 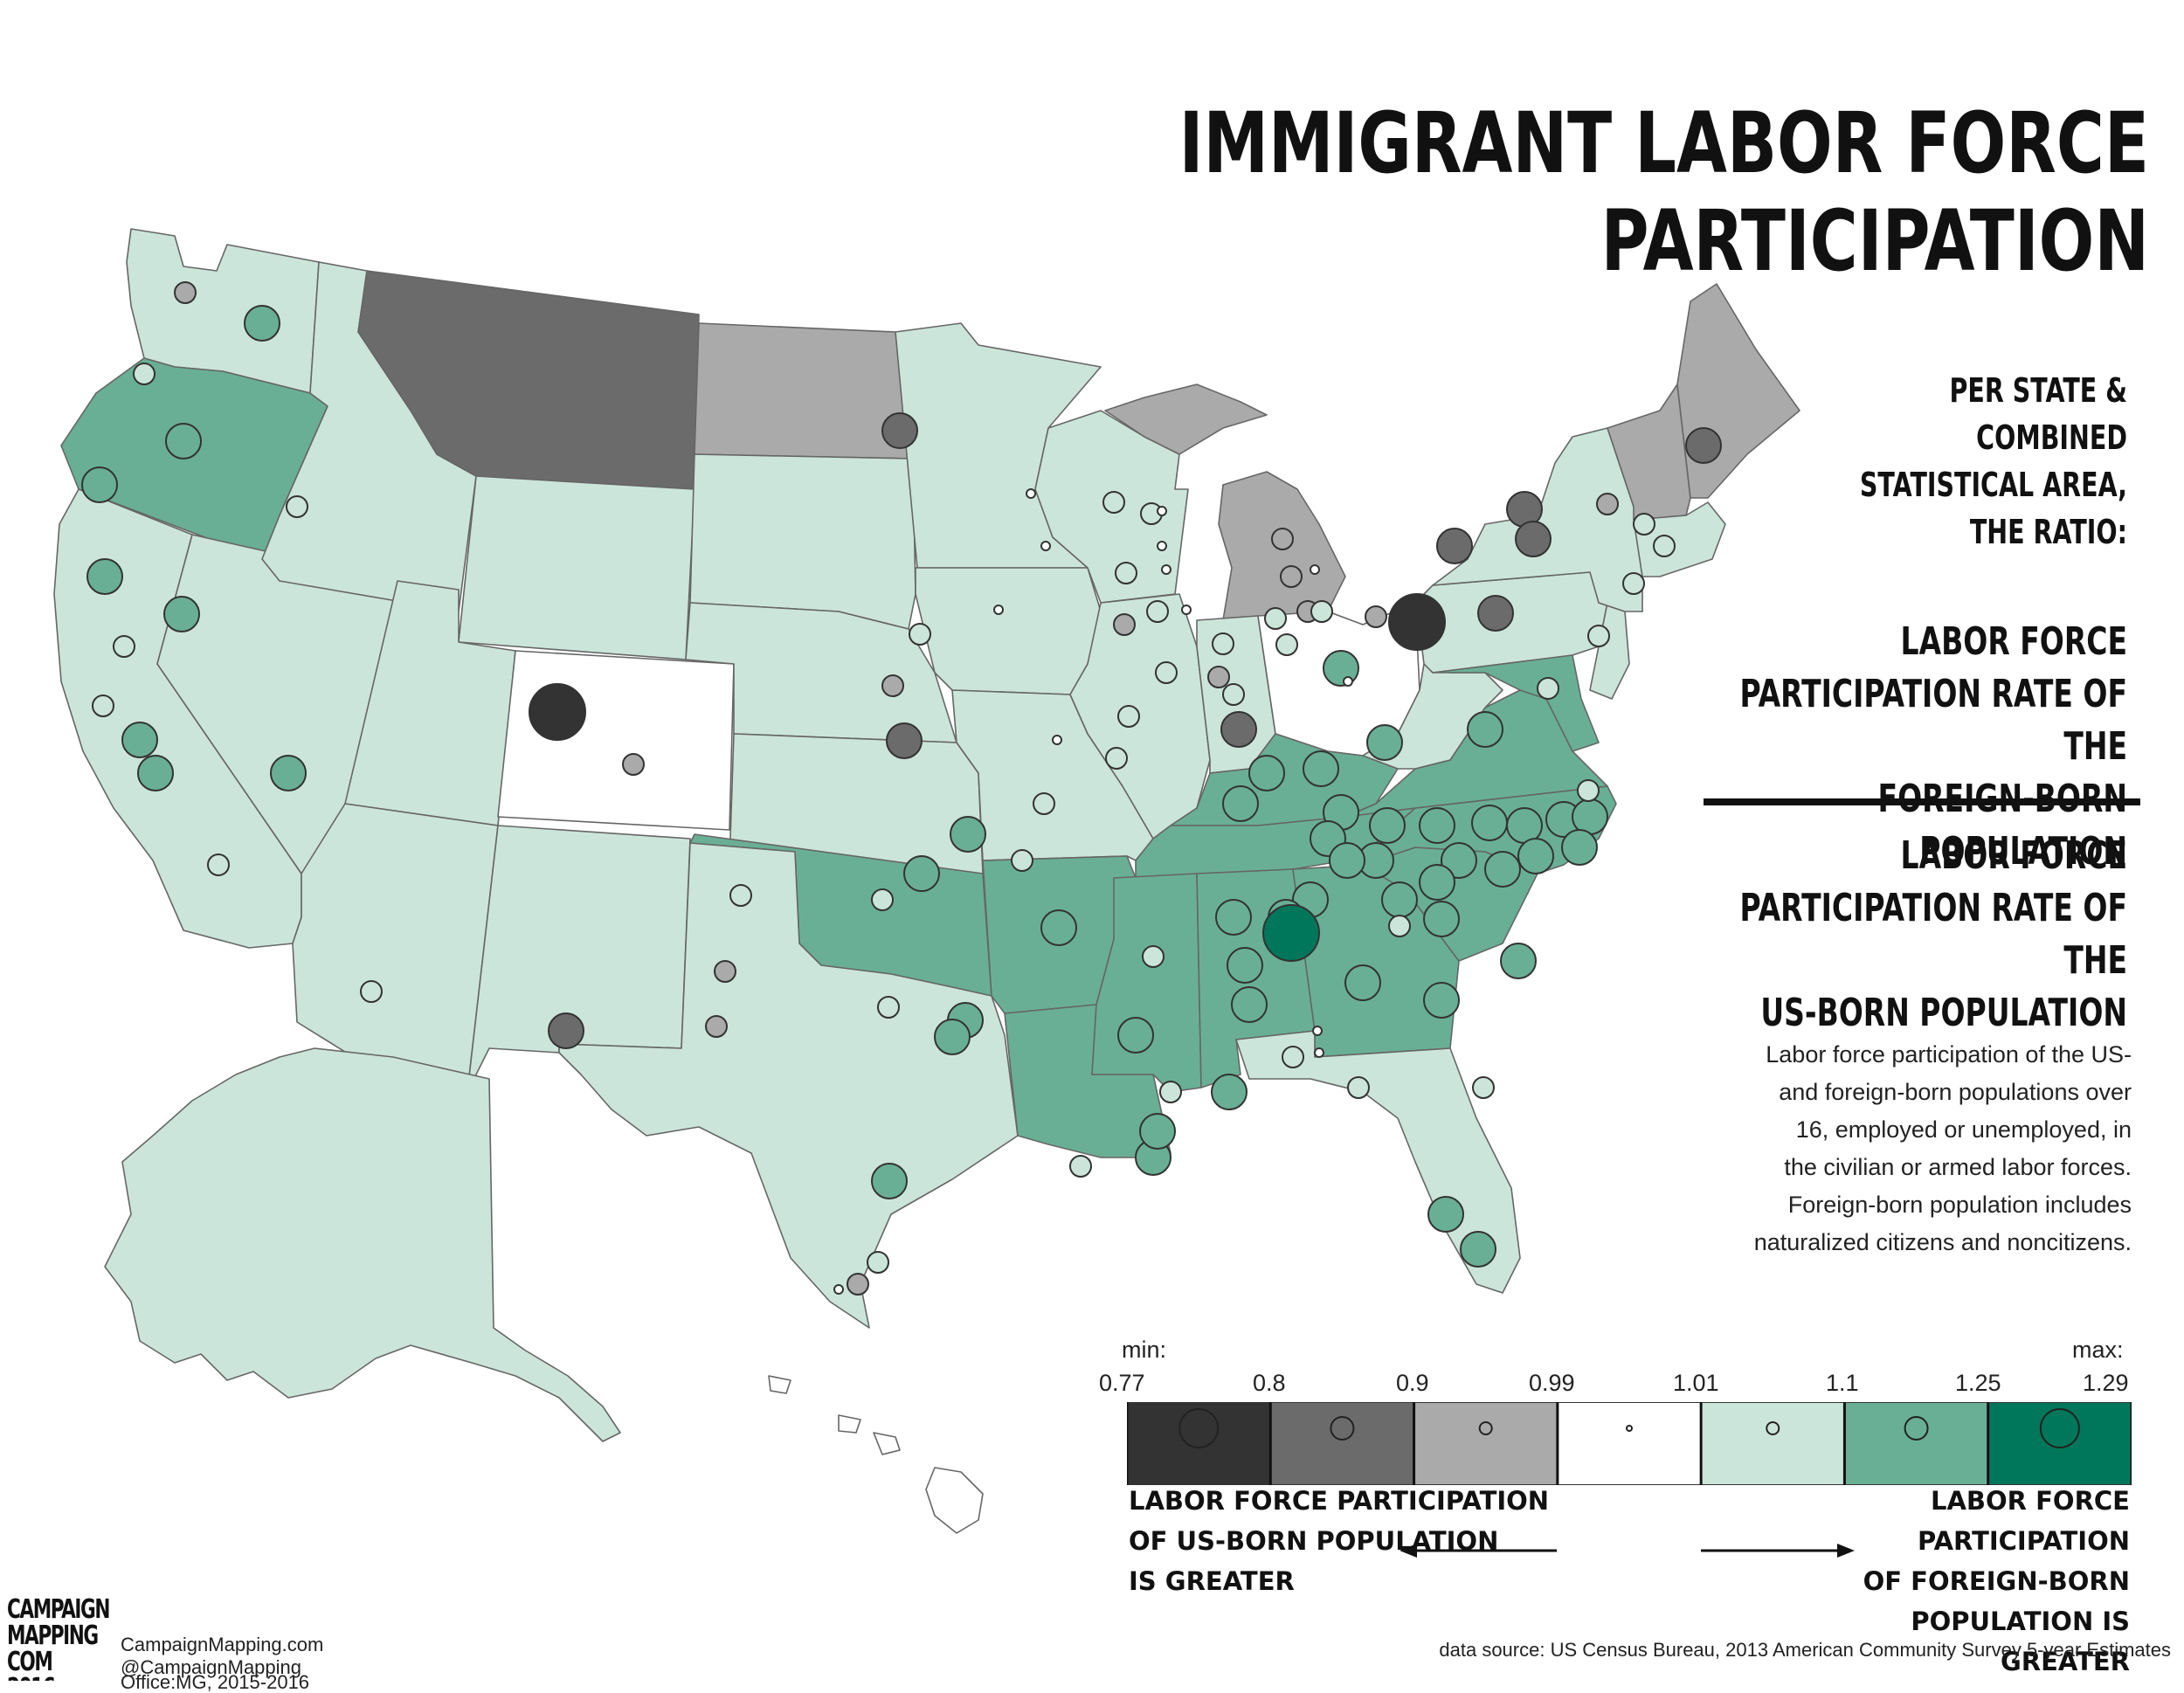 What do you see at coordinates (788, 1085) in the screenshot?
I see `state-texas` at bounding box center [788, 1085].